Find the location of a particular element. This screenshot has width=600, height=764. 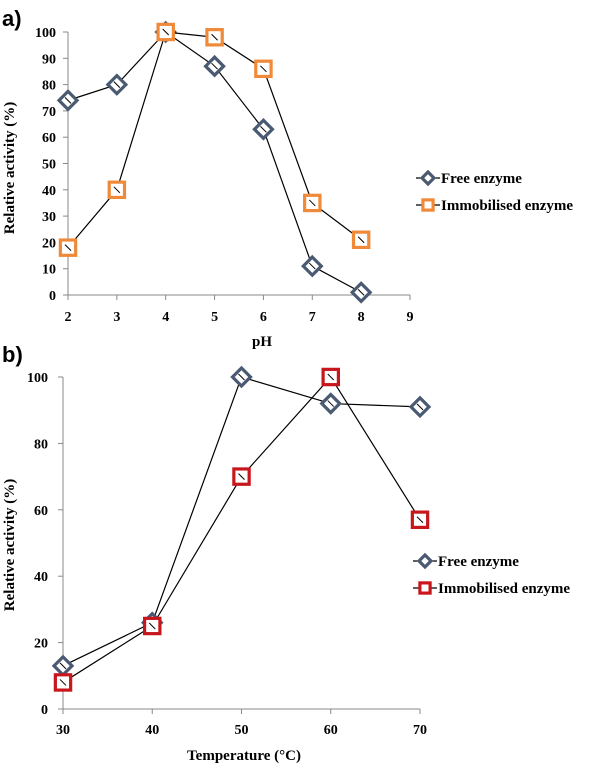

y-tick-label-a: 10 is located at coordinates (49, 270).